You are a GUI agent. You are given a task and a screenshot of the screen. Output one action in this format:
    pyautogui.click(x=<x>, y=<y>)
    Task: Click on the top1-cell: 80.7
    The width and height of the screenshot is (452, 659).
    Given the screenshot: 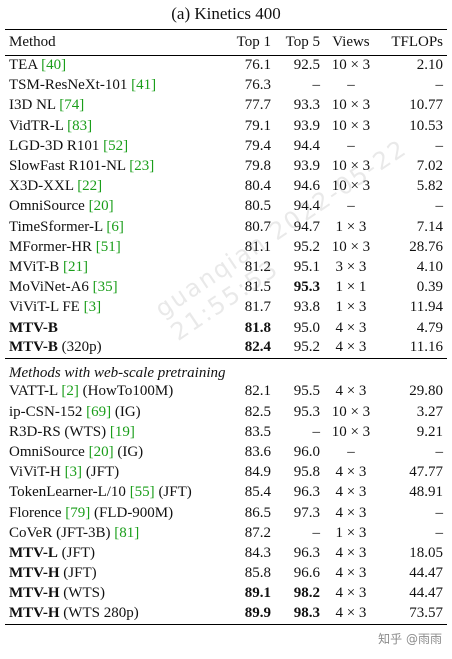 What is the action you would take?
    pyautogui.click(x=257, y=226)
    